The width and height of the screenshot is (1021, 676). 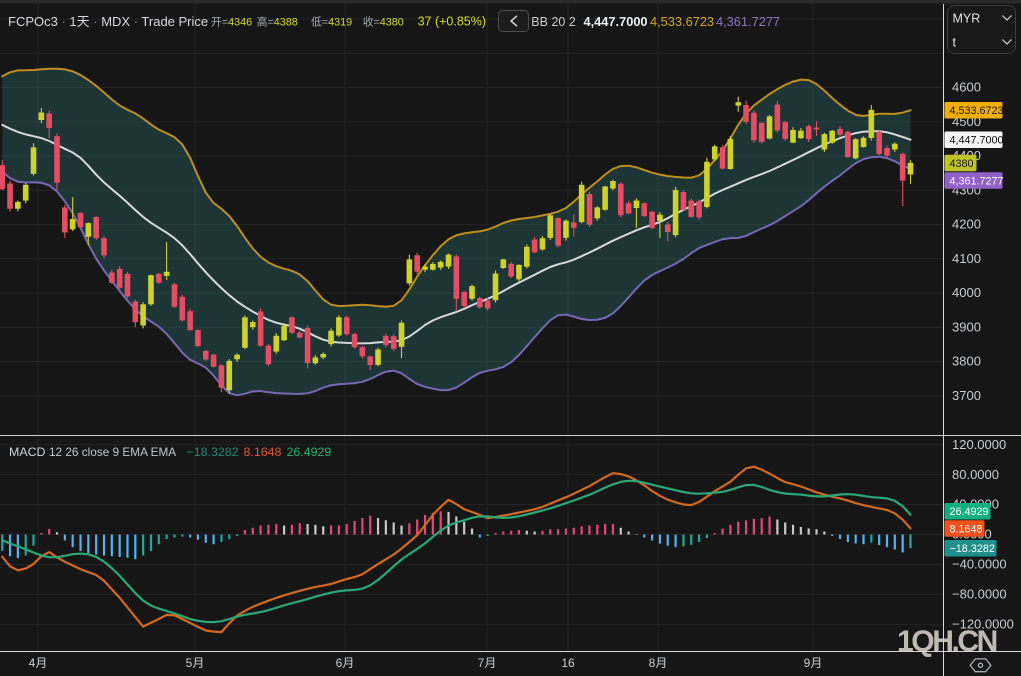 What do you see at coordinates (108, 21) in the screenshot?
I see `svg-text:FCPOc3 · 1天 · MDX · Trade Pric: FCPOc3 · 1天 · MDX · Trade Price` at bounding box center [108, 21].